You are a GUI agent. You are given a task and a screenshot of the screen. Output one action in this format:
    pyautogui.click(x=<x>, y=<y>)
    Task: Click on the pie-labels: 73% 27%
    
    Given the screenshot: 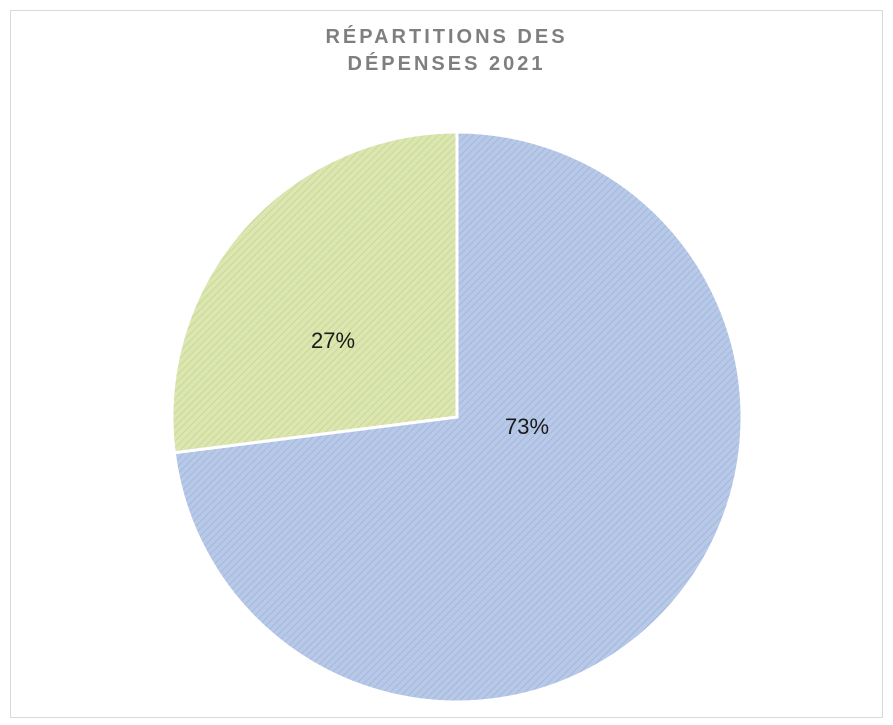 What is the action you would take?
    pyautogui.click(x=430, y=383)
    